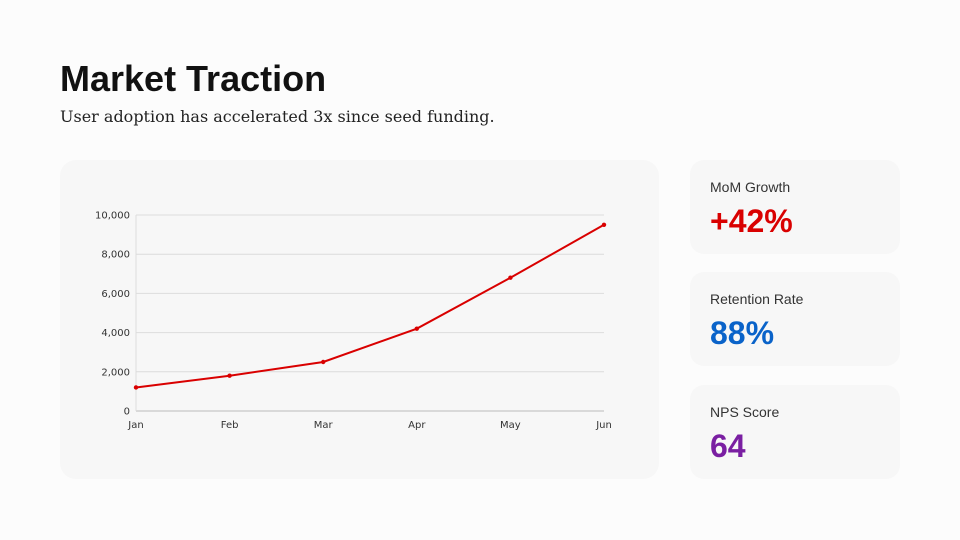  I want to click on stat-value: 64, so click(728, 446).